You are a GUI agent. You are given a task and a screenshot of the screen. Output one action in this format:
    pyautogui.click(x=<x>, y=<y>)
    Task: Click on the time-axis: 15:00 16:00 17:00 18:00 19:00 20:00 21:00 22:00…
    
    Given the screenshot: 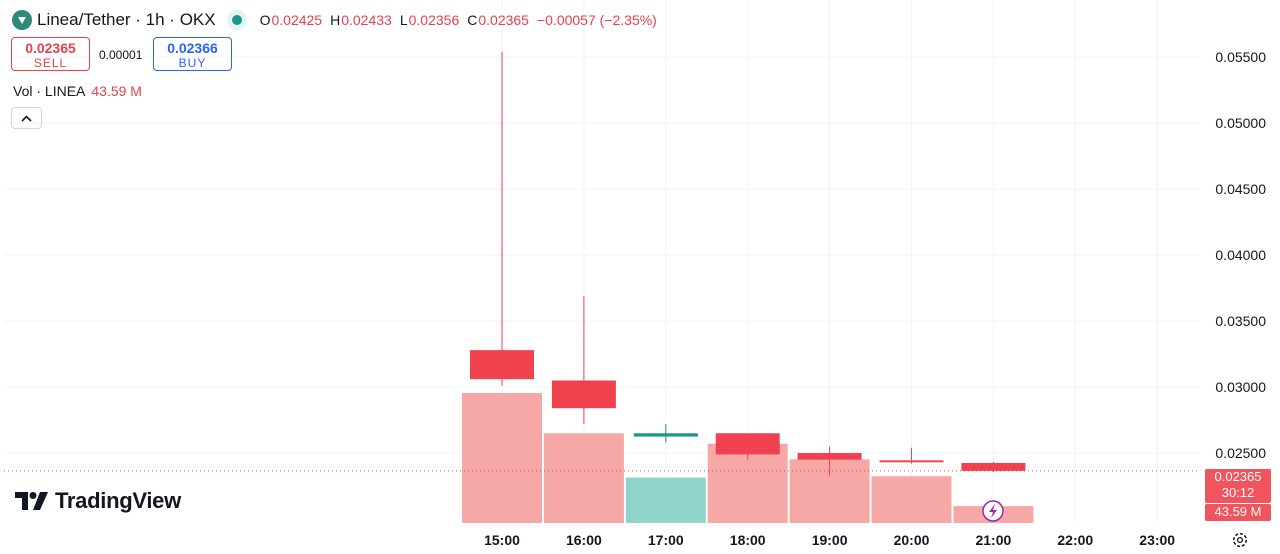 What is the action you would take?
    pyautogui.click(x=829, y=540)
    